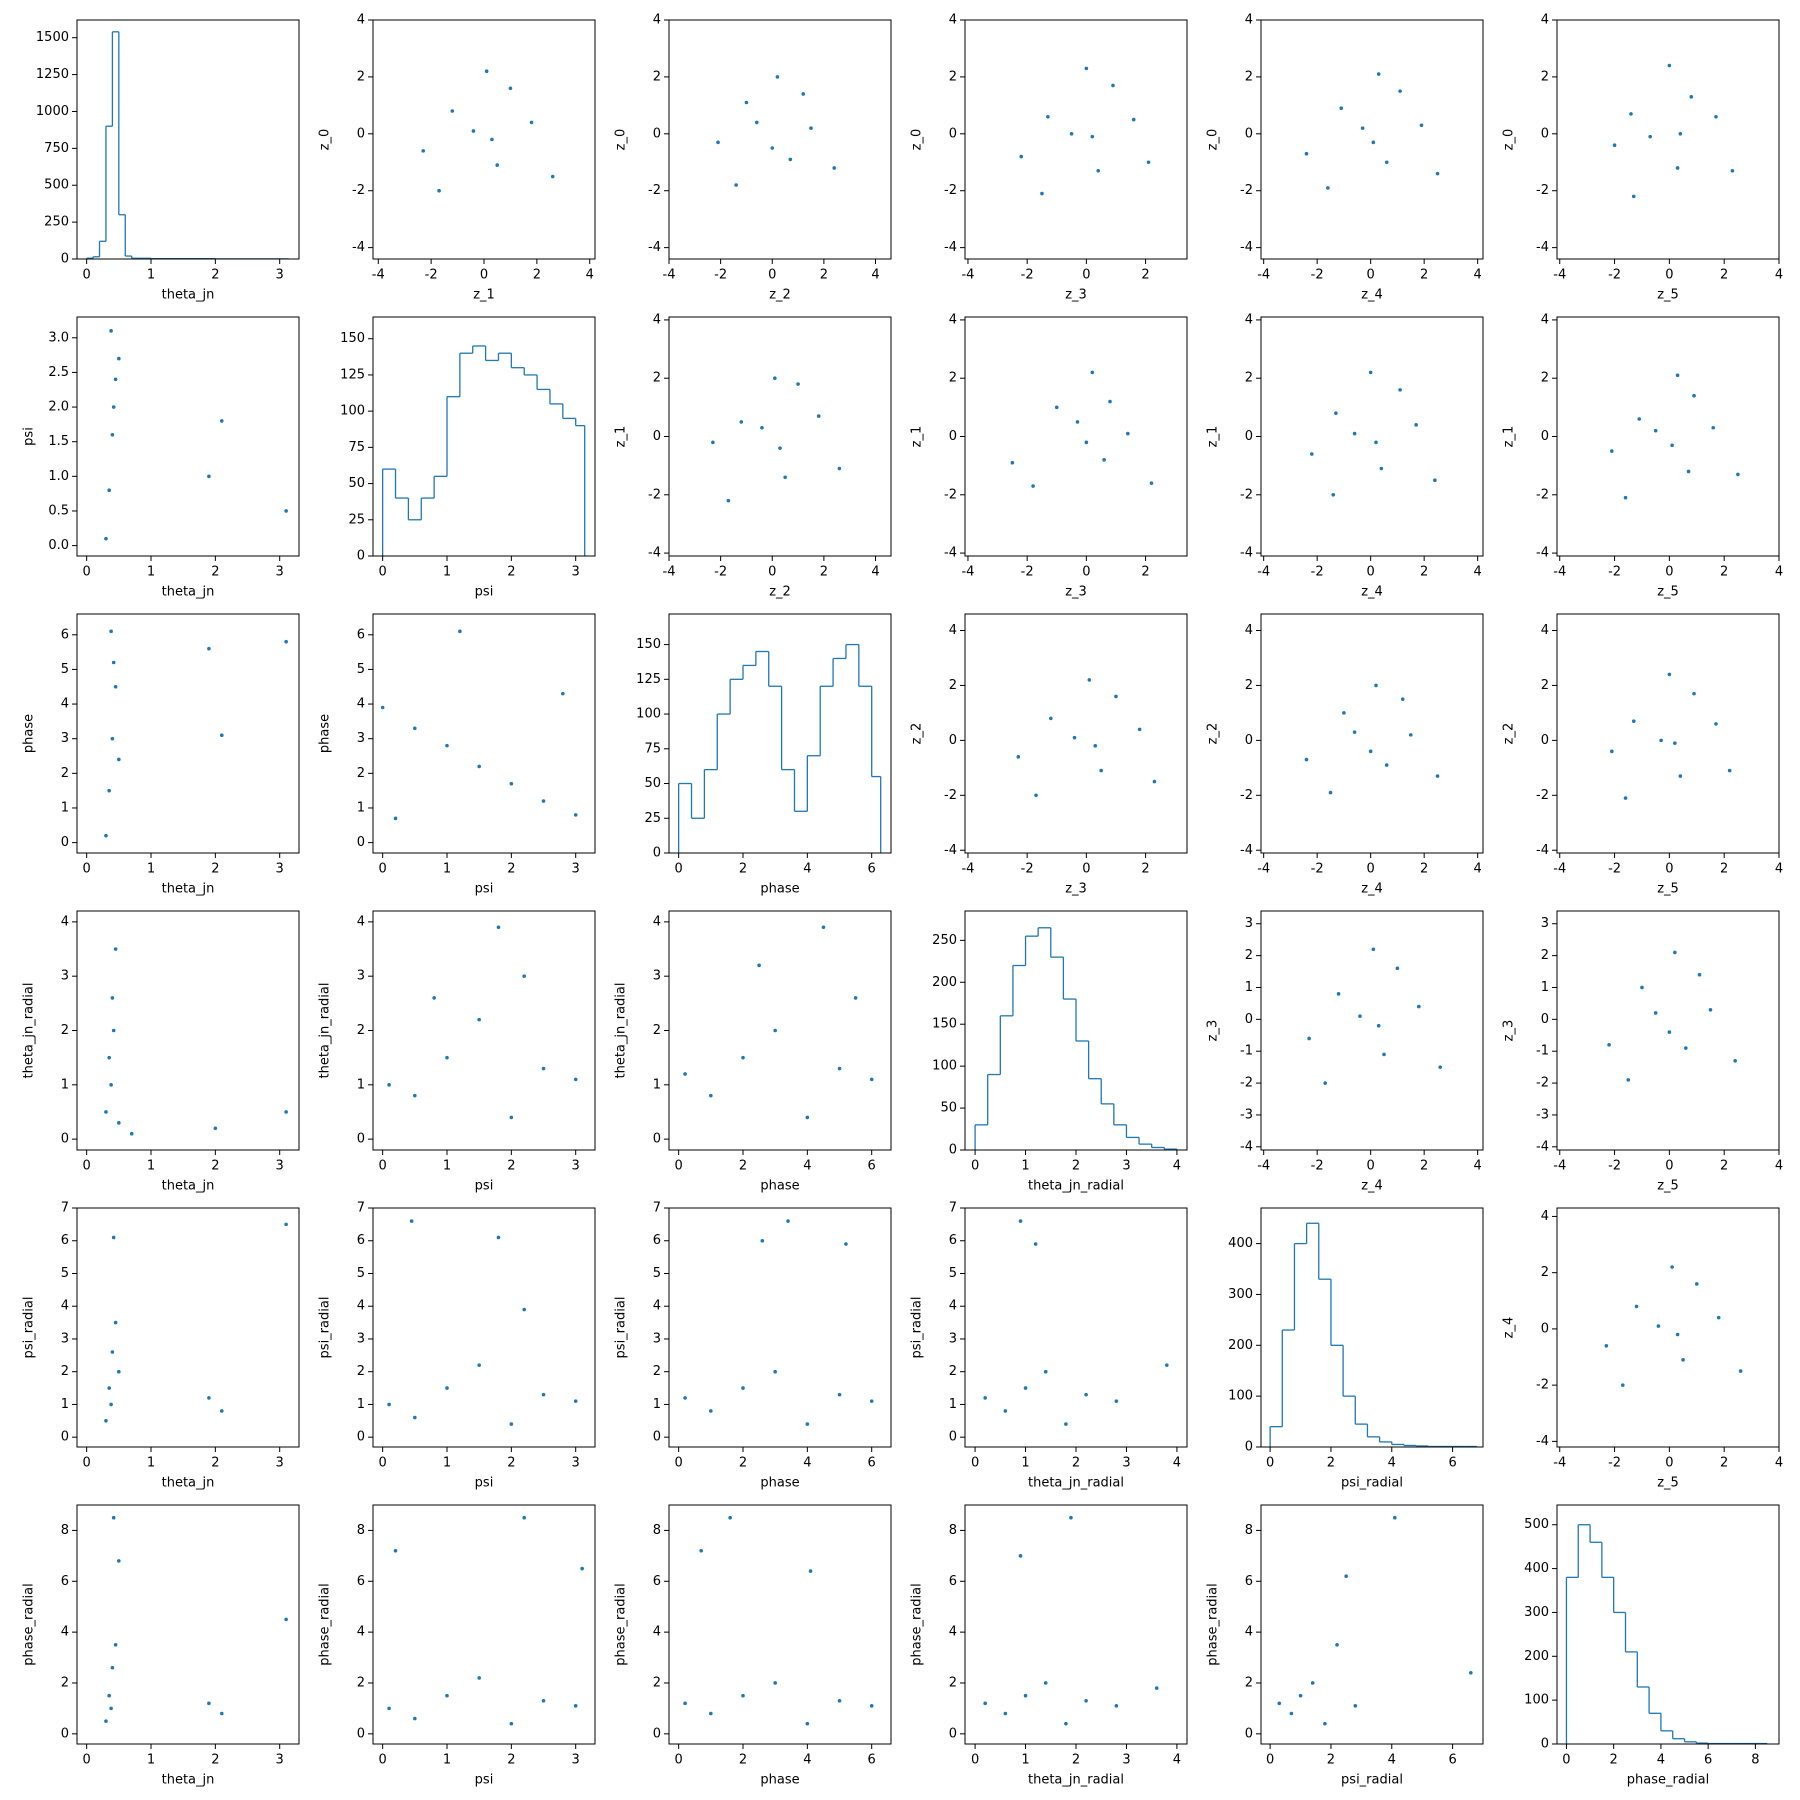 This screenshot has width=1800, height=1800. Describe the element at coordinates (780, 592) in the screenshot. I see `x-axis-label: z_2` at that location.